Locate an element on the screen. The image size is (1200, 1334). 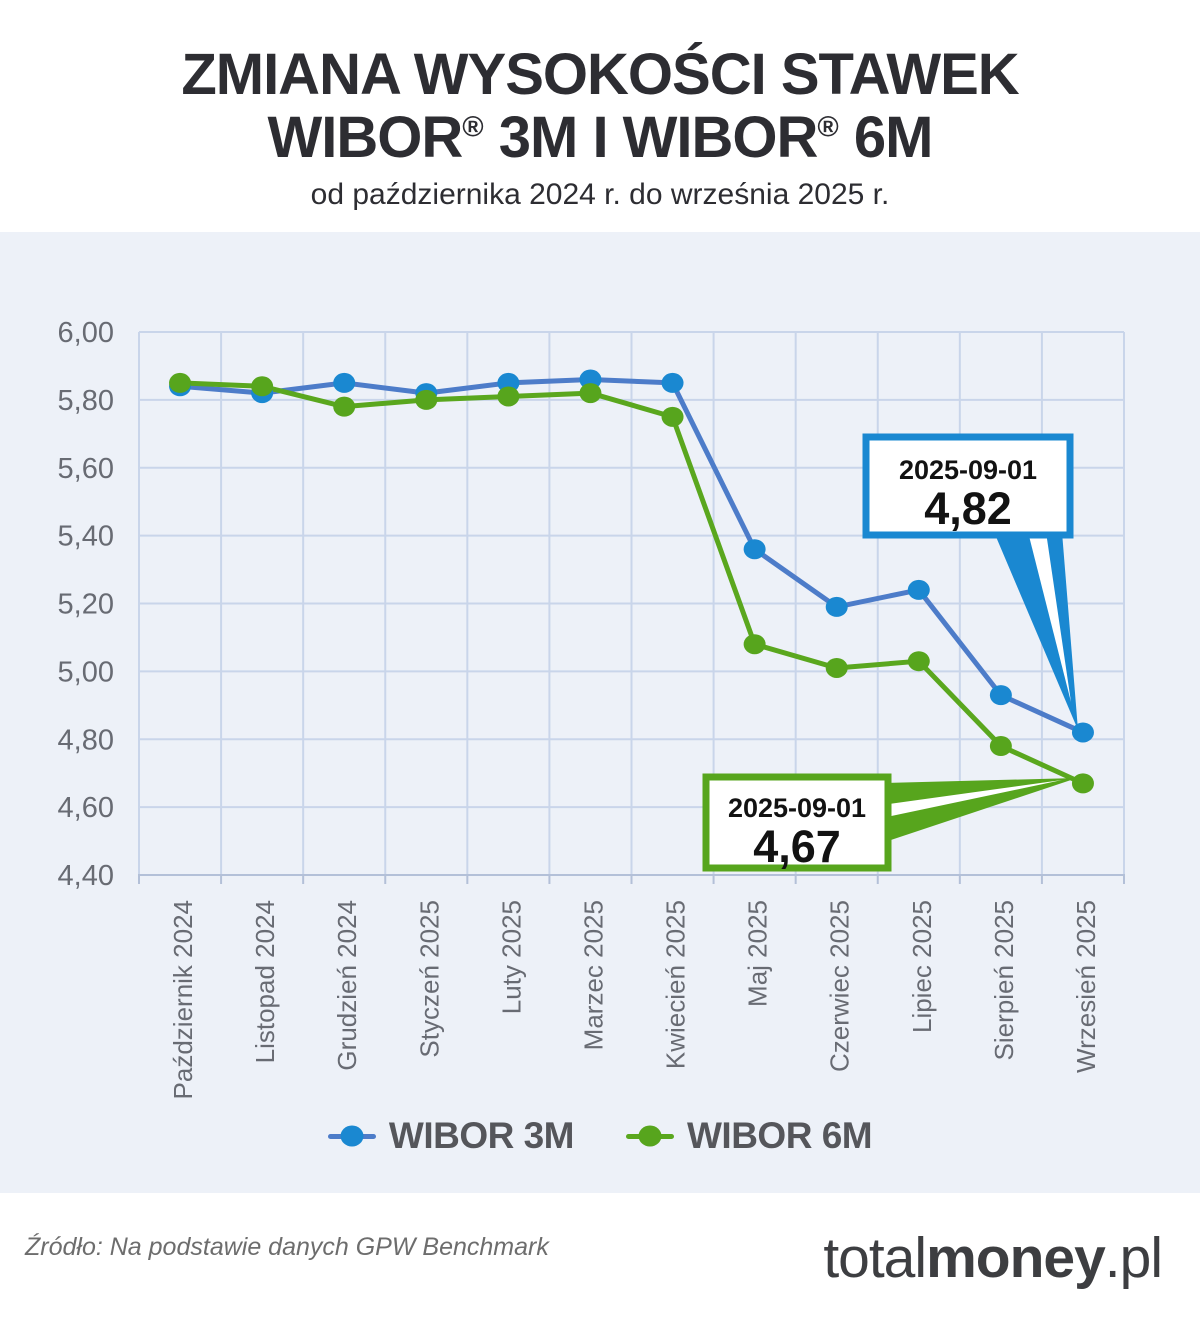
logo-part-pl: .pl is located at coordinates (1133, 1258).